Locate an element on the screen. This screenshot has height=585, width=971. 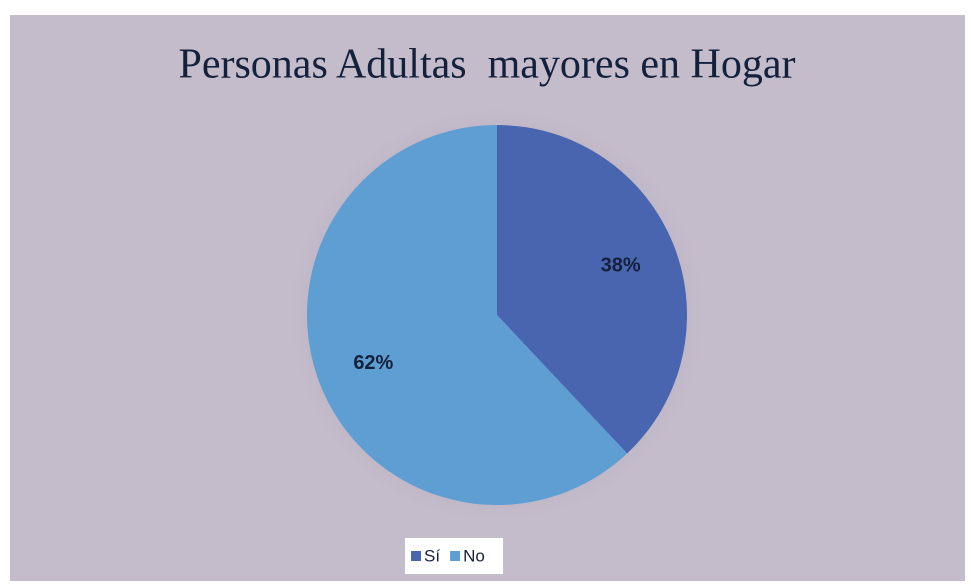
value-label: 38% is located at coordinates (621, 265).